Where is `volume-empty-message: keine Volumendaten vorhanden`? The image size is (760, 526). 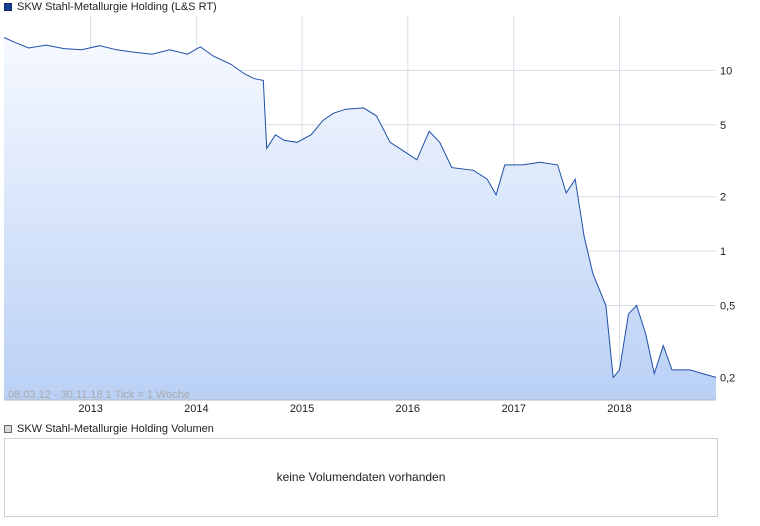 volume-empty-message: keine Volumendaten vorhanden is located at coordinates (361, 477).